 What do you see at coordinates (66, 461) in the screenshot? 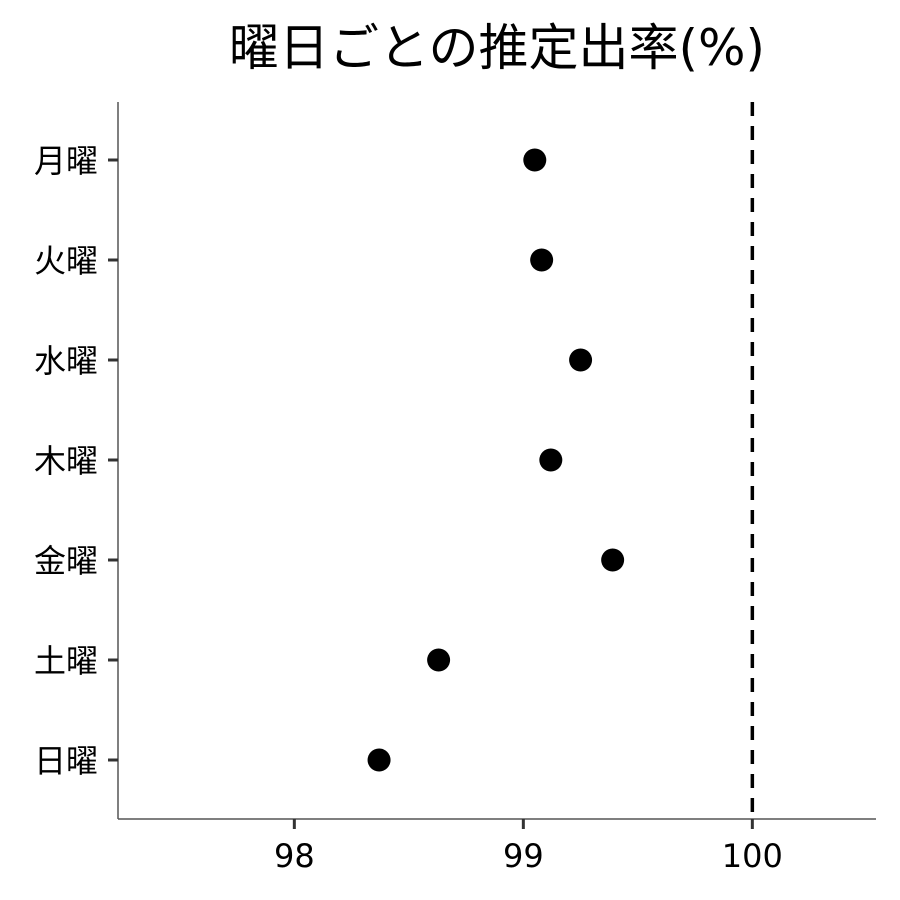
I see `y-tick-label: 木曜` at bounding box center [66, 461].